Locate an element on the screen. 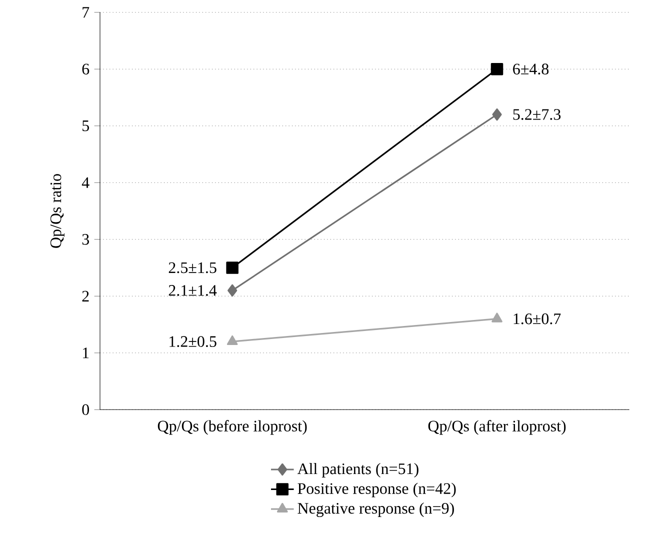 The image size is (648, 535). y-tick-label: 3 is located at coordinates (85, 239).